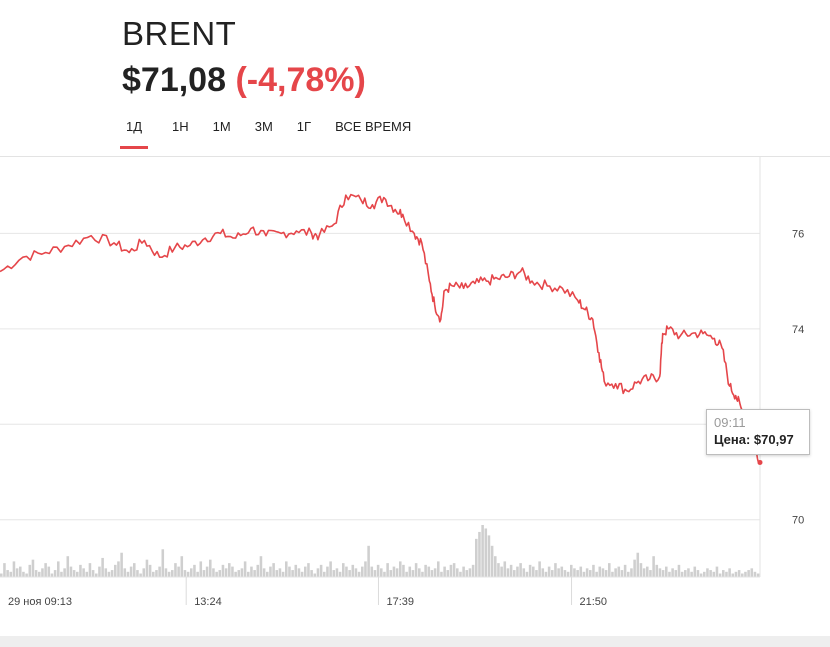  I want to click on price-line: $71,08 (-4,78%), so click(244, 80).